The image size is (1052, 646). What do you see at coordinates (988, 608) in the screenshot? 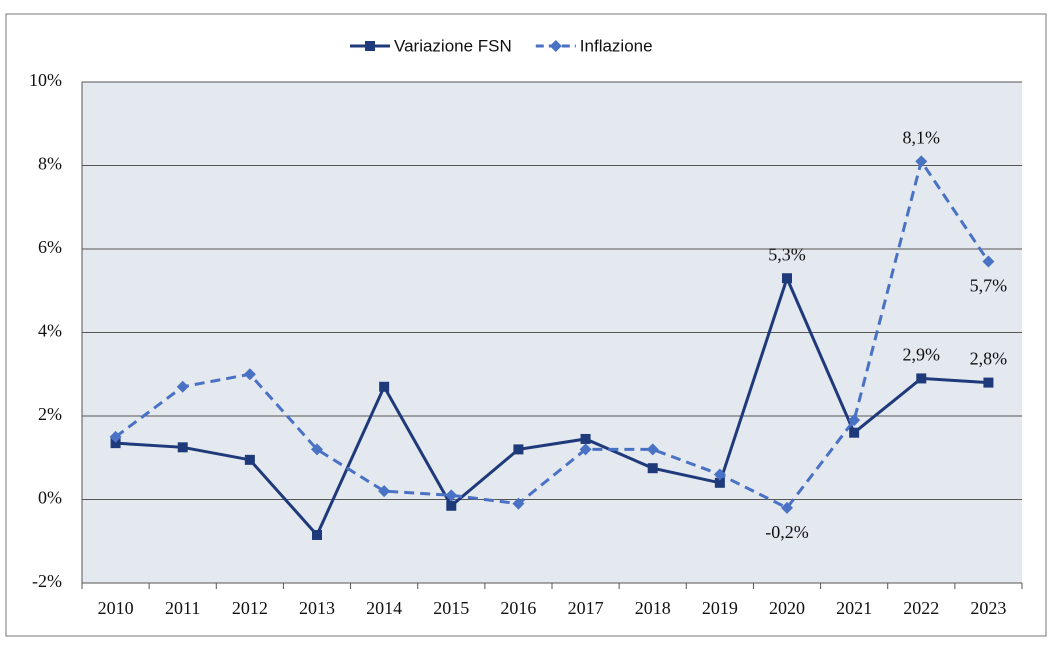
I see `x-tick-label: 2023` at bounding box center [988, 608].